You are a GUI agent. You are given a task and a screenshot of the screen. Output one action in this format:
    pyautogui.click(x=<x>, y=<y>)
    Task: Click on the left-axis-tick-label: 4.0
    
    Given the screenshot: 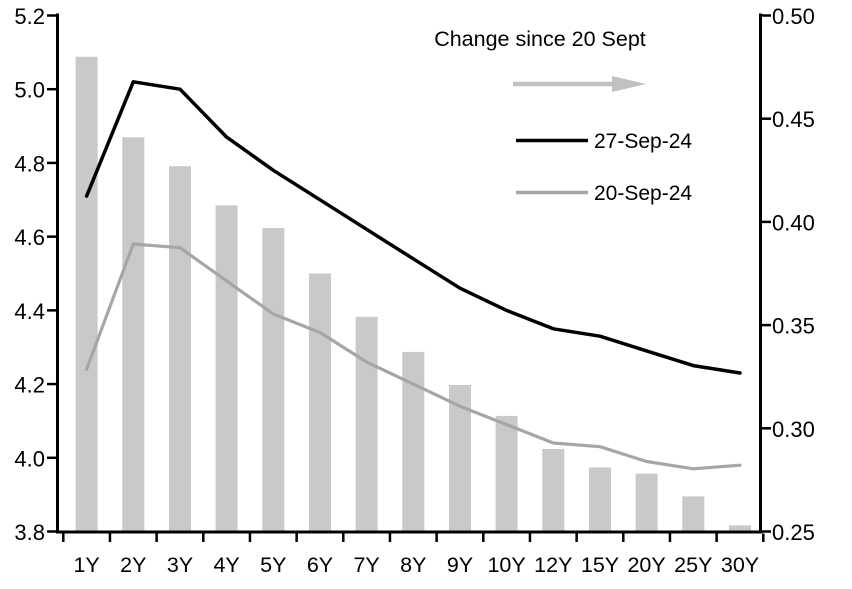 What is the action you would take?
    pyautogui.click(x=29, y=458)
    